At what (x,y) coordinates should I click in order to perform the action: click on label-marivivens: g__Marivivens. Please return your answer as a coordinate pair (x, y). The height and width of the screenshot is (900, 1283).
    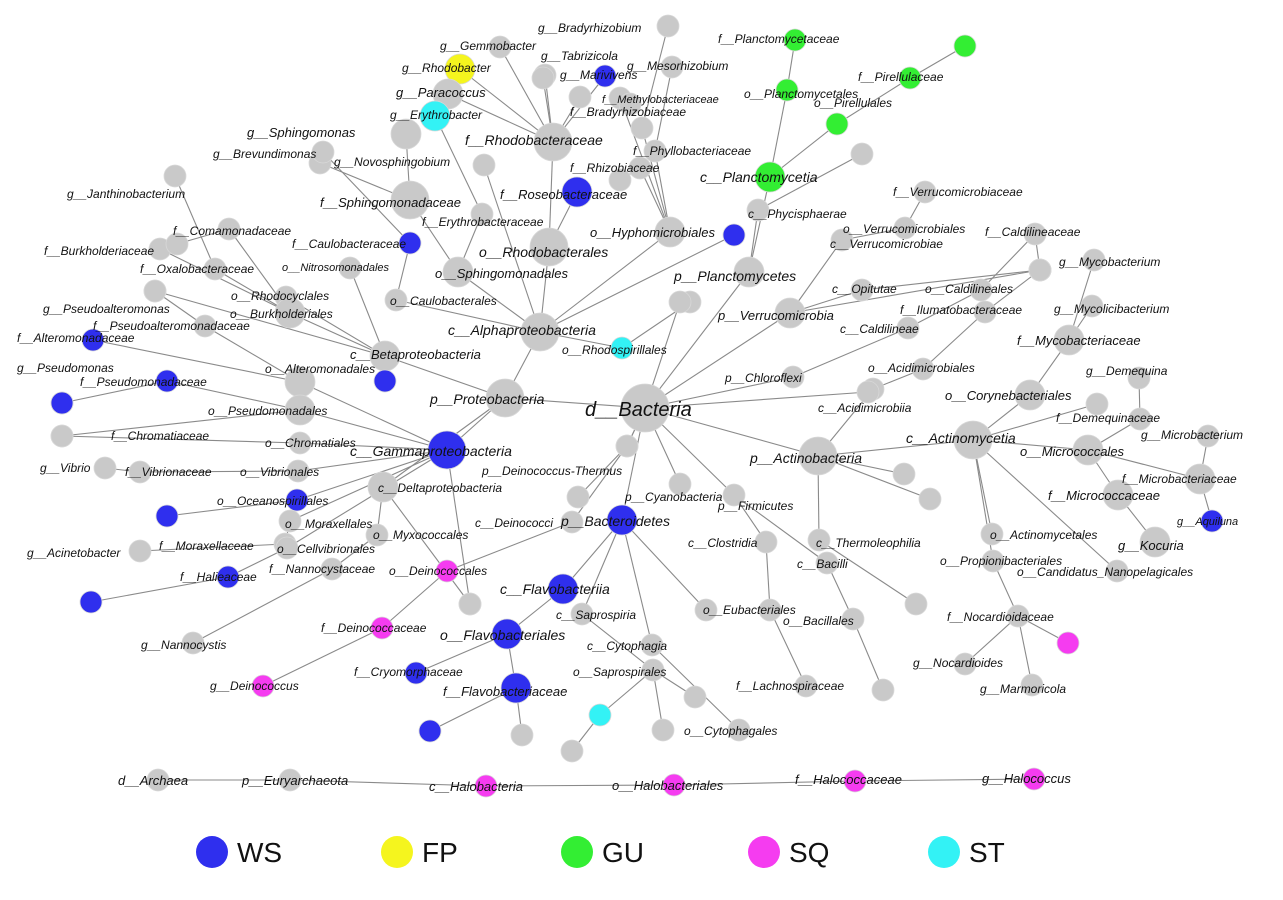
    Looking at the image, I should click on (598, 75).